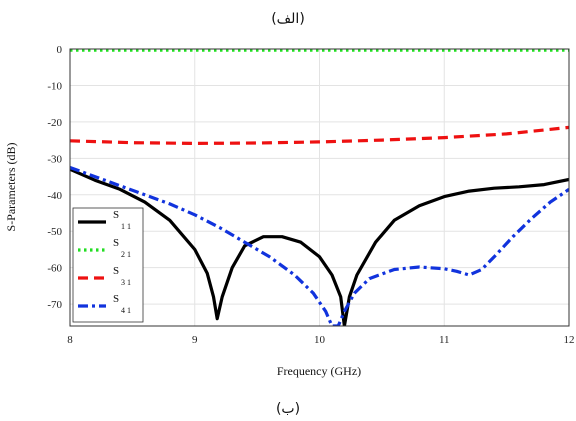 This screenshot has width=576, height=421. Describe the element at coordinates (70, 340) in the screenshot. I see `x-tick-label: 8` at that location.